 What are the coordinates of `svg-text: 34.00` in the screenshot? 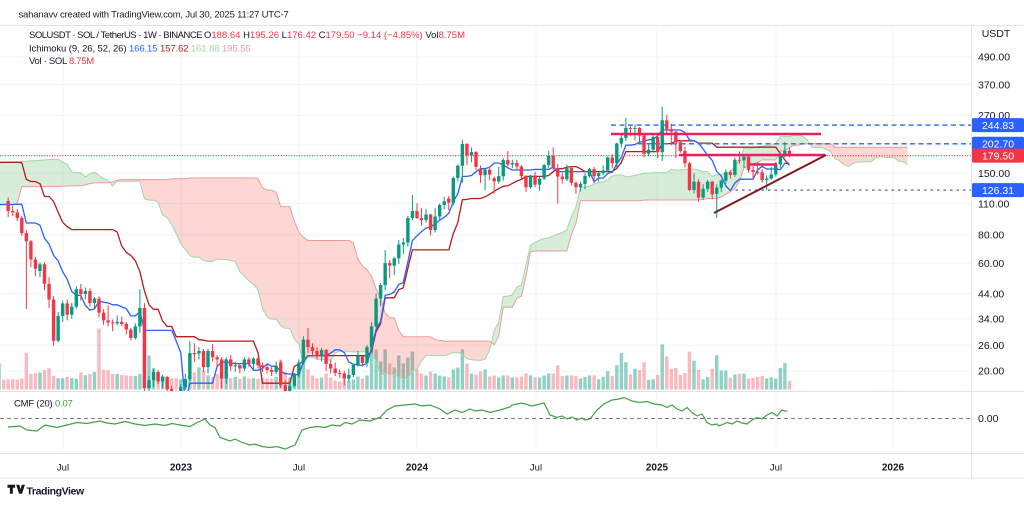 It's located at (991, 320).